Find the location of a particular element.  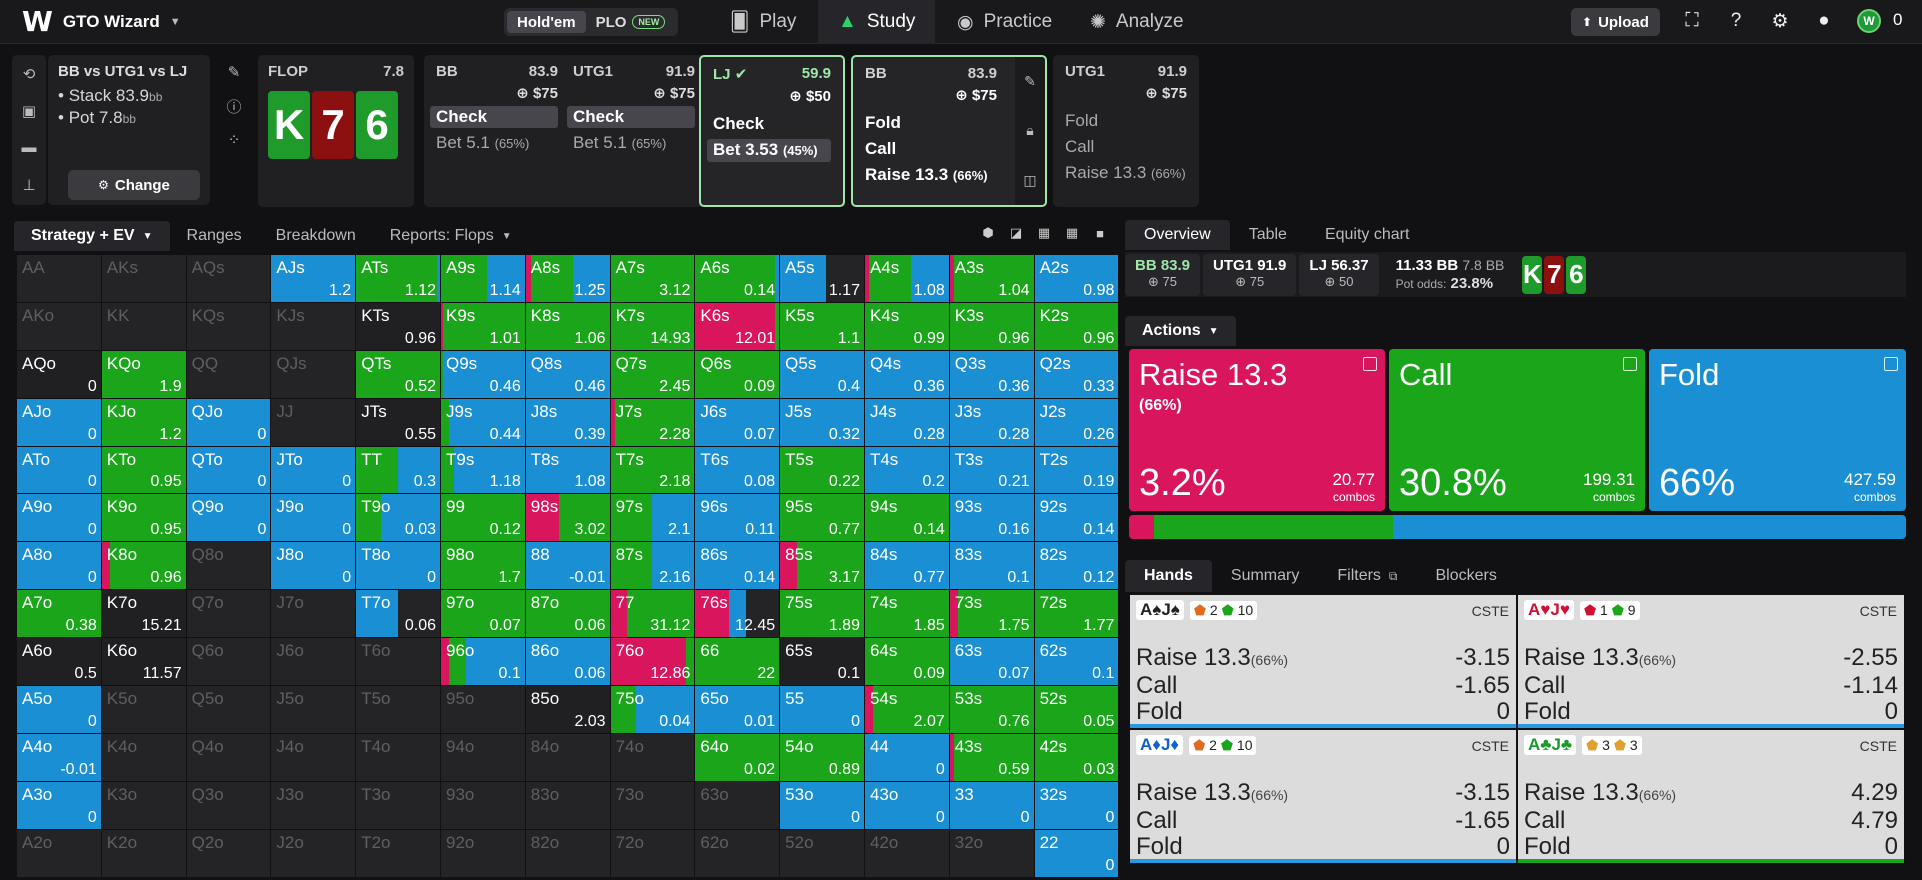

hand-cell: T6s 0.08 is located at coordinates (737, 470).